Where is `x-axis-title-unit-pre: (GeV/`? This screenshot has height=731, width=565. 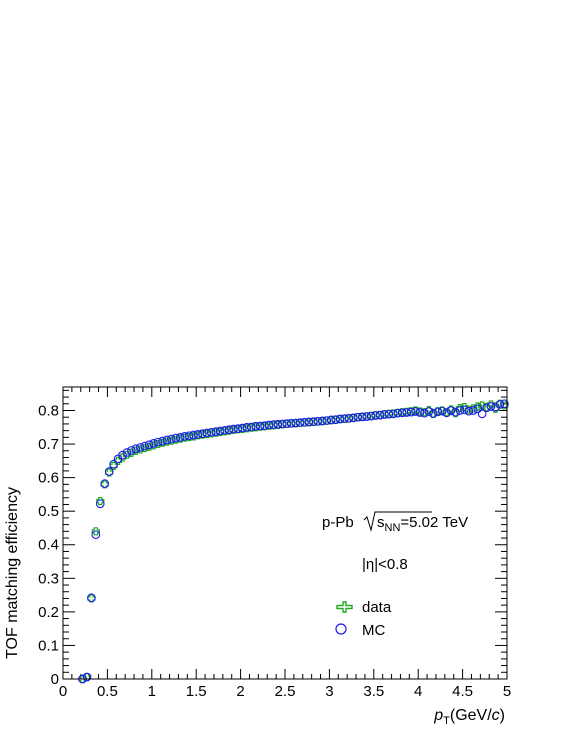
x-axis-title-unit-pre: (GeV/ is located at coordinates (471, 715).